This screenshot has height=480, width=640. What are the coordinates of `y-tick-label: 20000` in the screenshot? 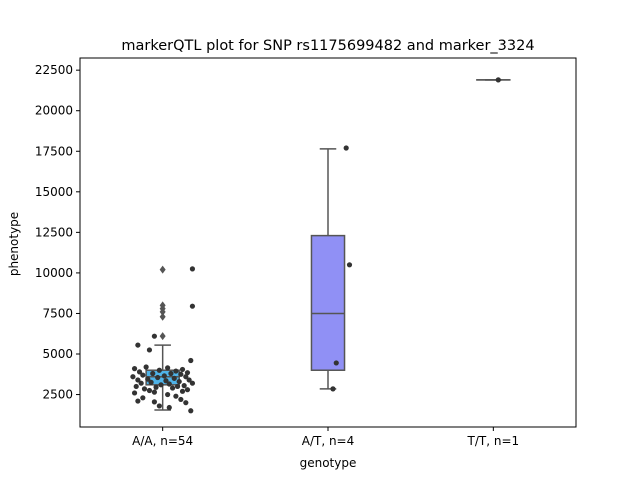 It's located at (54, 111).